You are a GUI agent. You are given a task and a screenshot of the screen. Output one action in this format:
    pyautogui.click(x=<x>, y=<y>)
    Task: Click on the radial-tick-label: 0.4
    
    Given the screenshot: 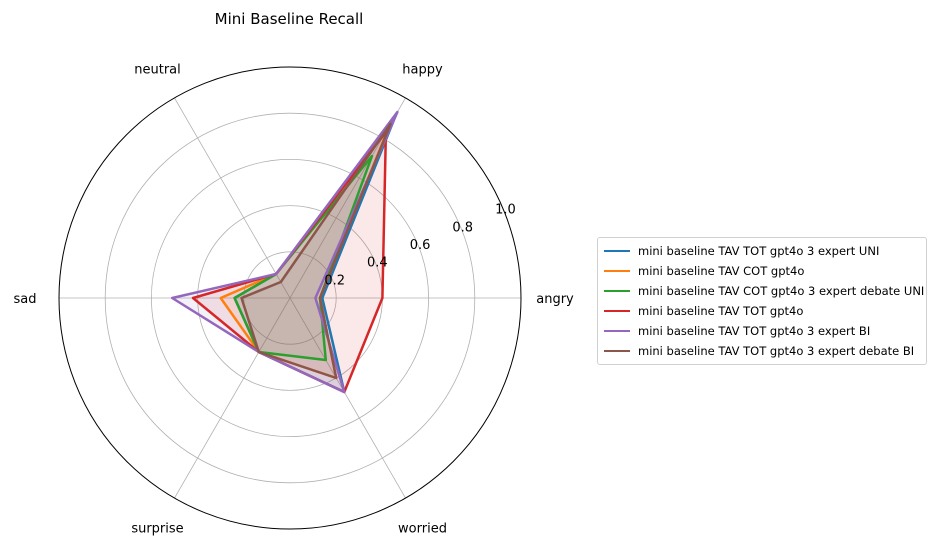 What is the action you would take?
    pyautogui.click(x=377, y=263)
    